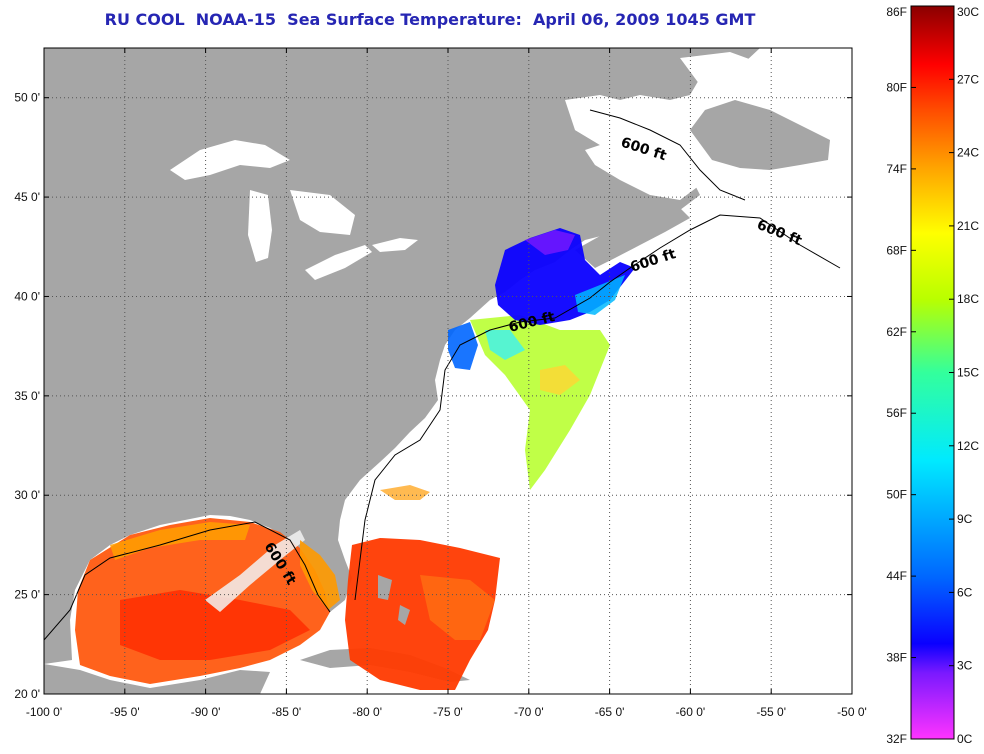  Describe the element at coordinates (896, 332) in the screenshot. I see `colorbar-fahrenheit-label: 62F` at that location.